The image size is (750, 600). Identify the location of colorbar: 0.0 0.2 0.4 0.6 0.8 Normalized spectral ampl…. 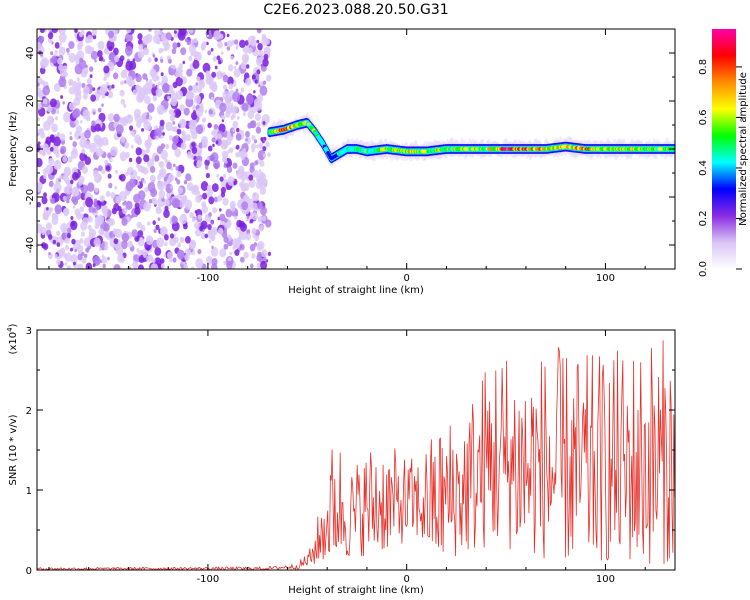
(723, 153).